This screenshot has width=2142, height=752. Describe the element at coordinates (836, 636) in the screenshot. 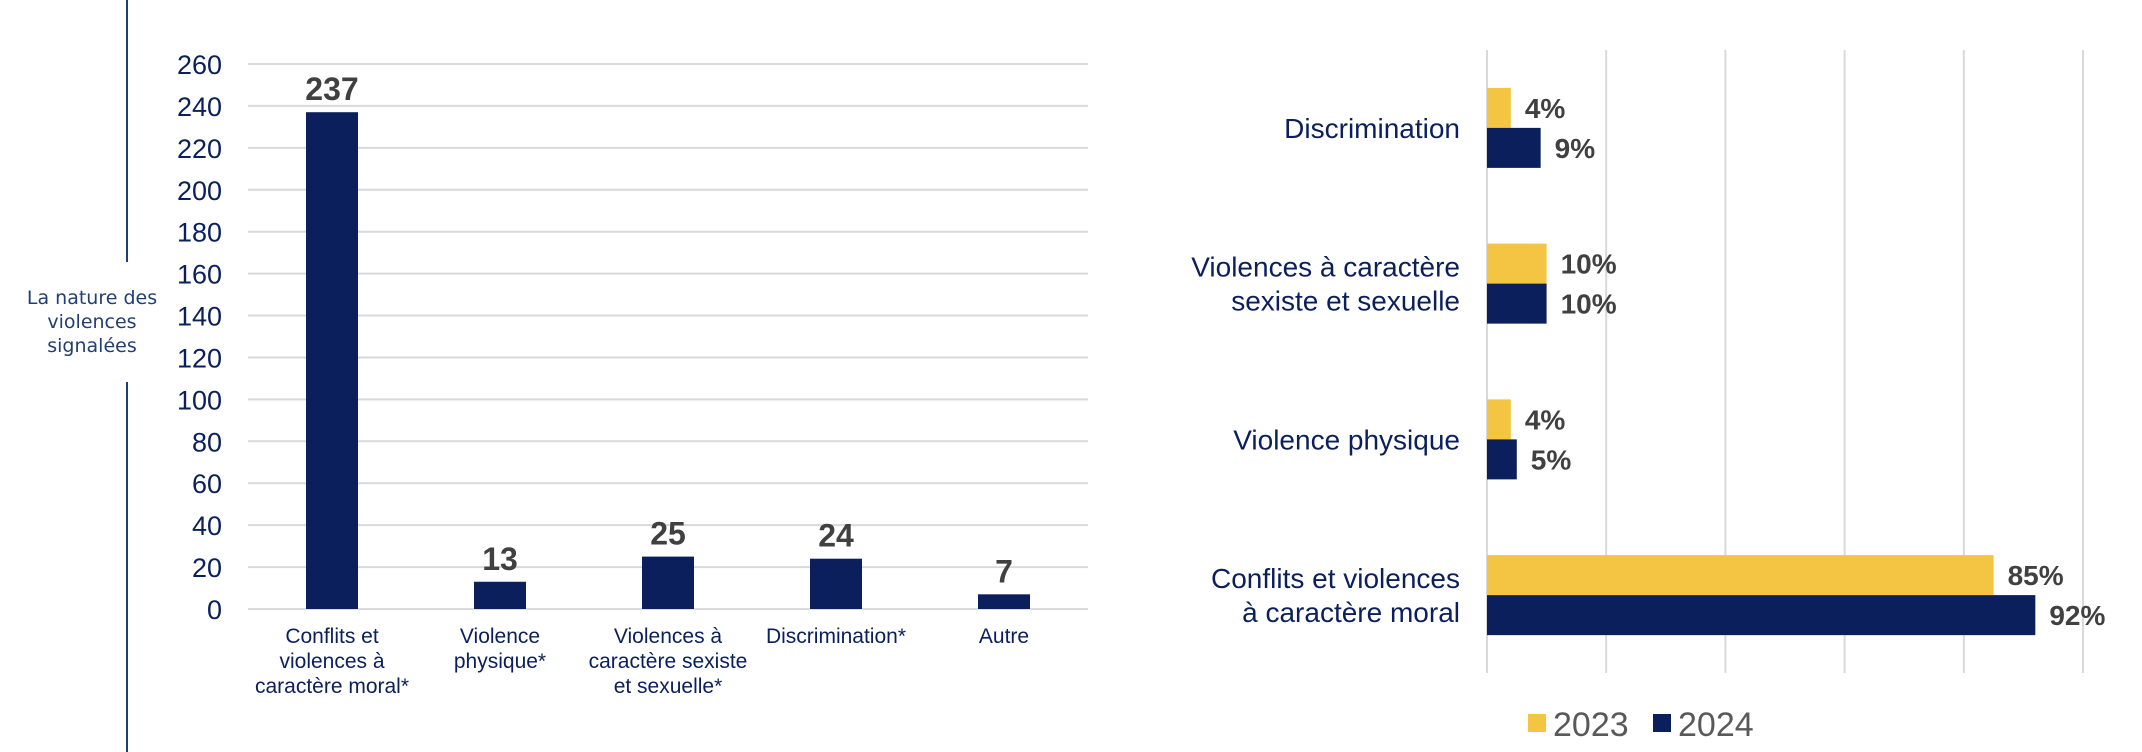

I see `category-label: Discrimination*` at that location.